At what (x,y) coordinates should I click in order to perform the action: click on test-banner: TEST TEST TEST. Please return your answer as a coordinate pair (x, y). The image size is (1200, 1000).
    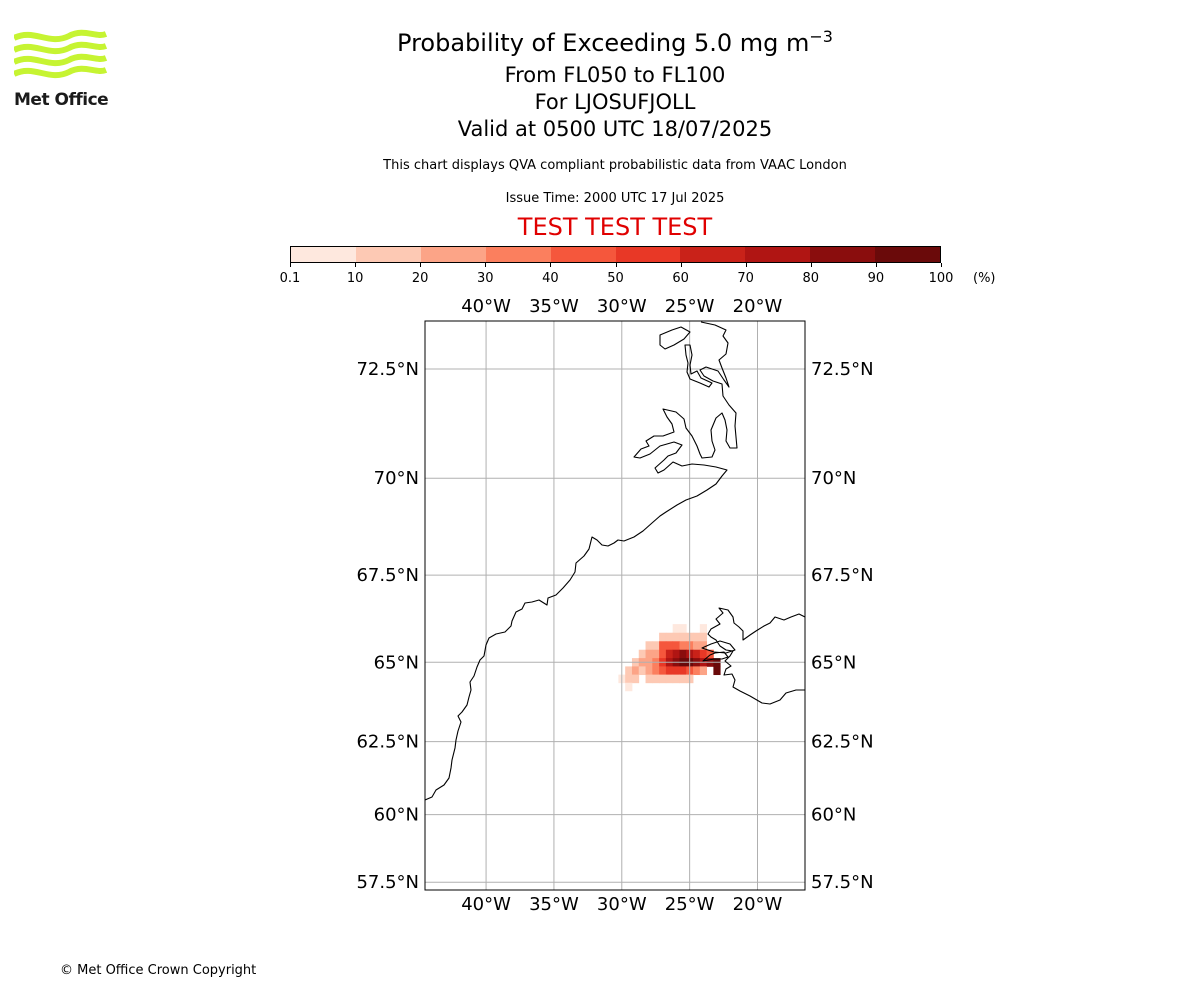
    Looking at the image, I should click on (615, 227).